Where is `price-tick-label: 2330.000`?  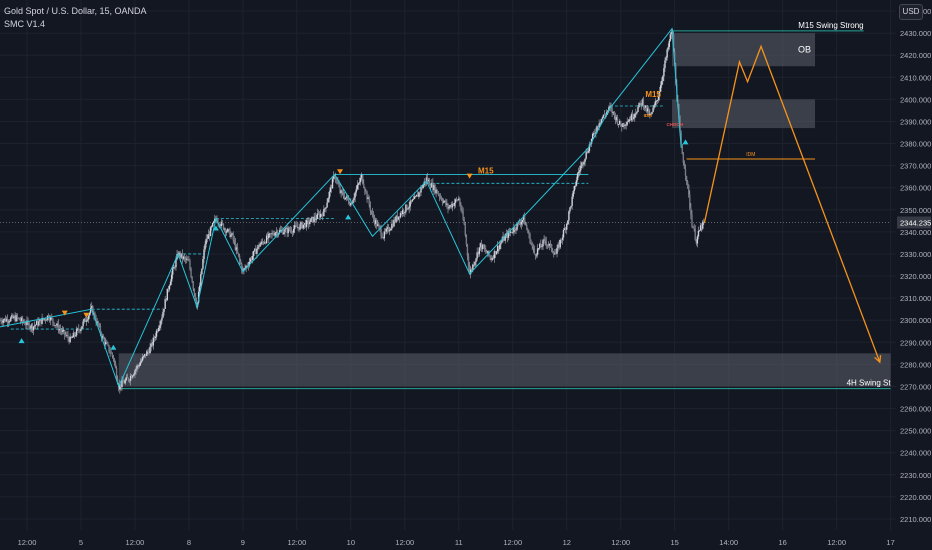 price-tick-label: 2330.000 is located at coordinates (915, 254).